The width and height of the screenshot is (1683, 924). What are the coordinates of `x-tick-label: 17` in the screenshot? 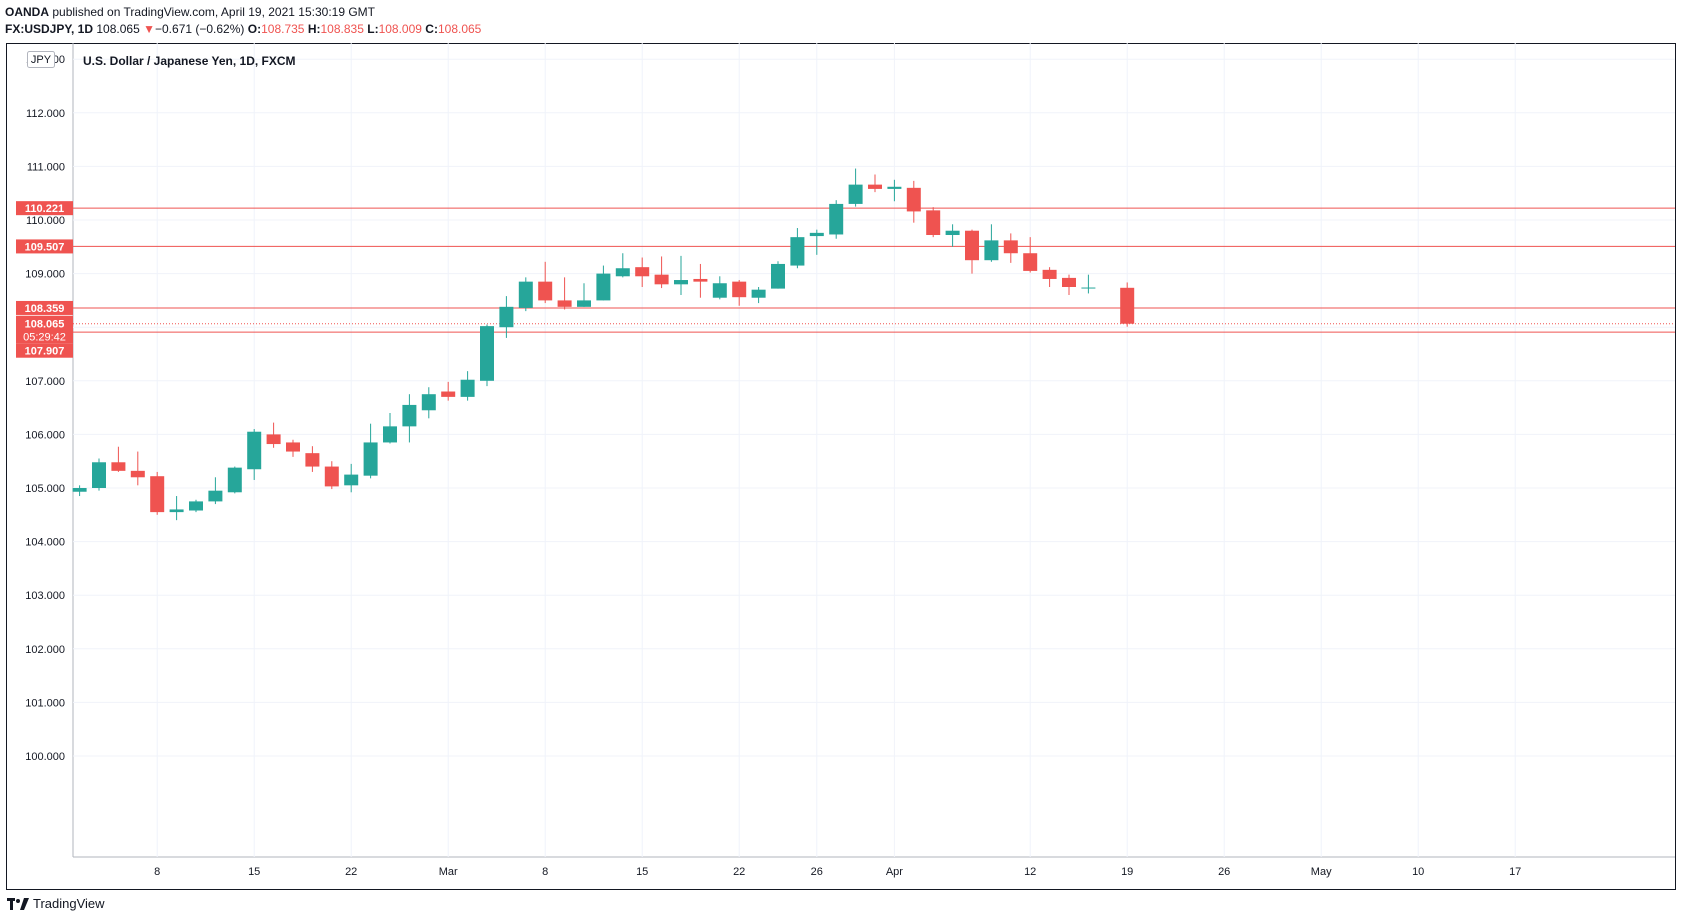 It's located at (1515, 872).